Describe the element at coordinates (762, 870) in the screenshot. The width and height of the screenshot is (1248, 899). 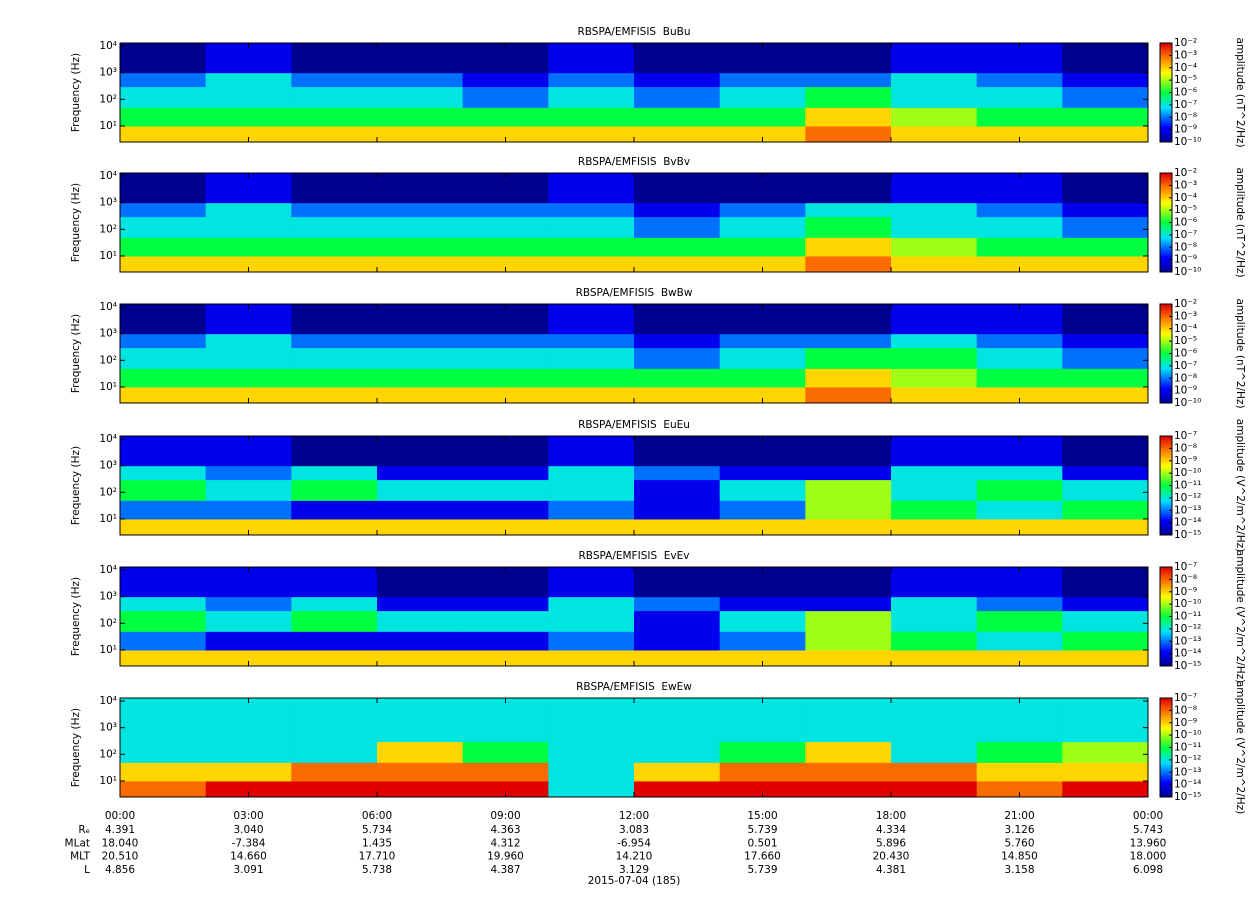
I see `ephemeris-value: 5.739` at that location.